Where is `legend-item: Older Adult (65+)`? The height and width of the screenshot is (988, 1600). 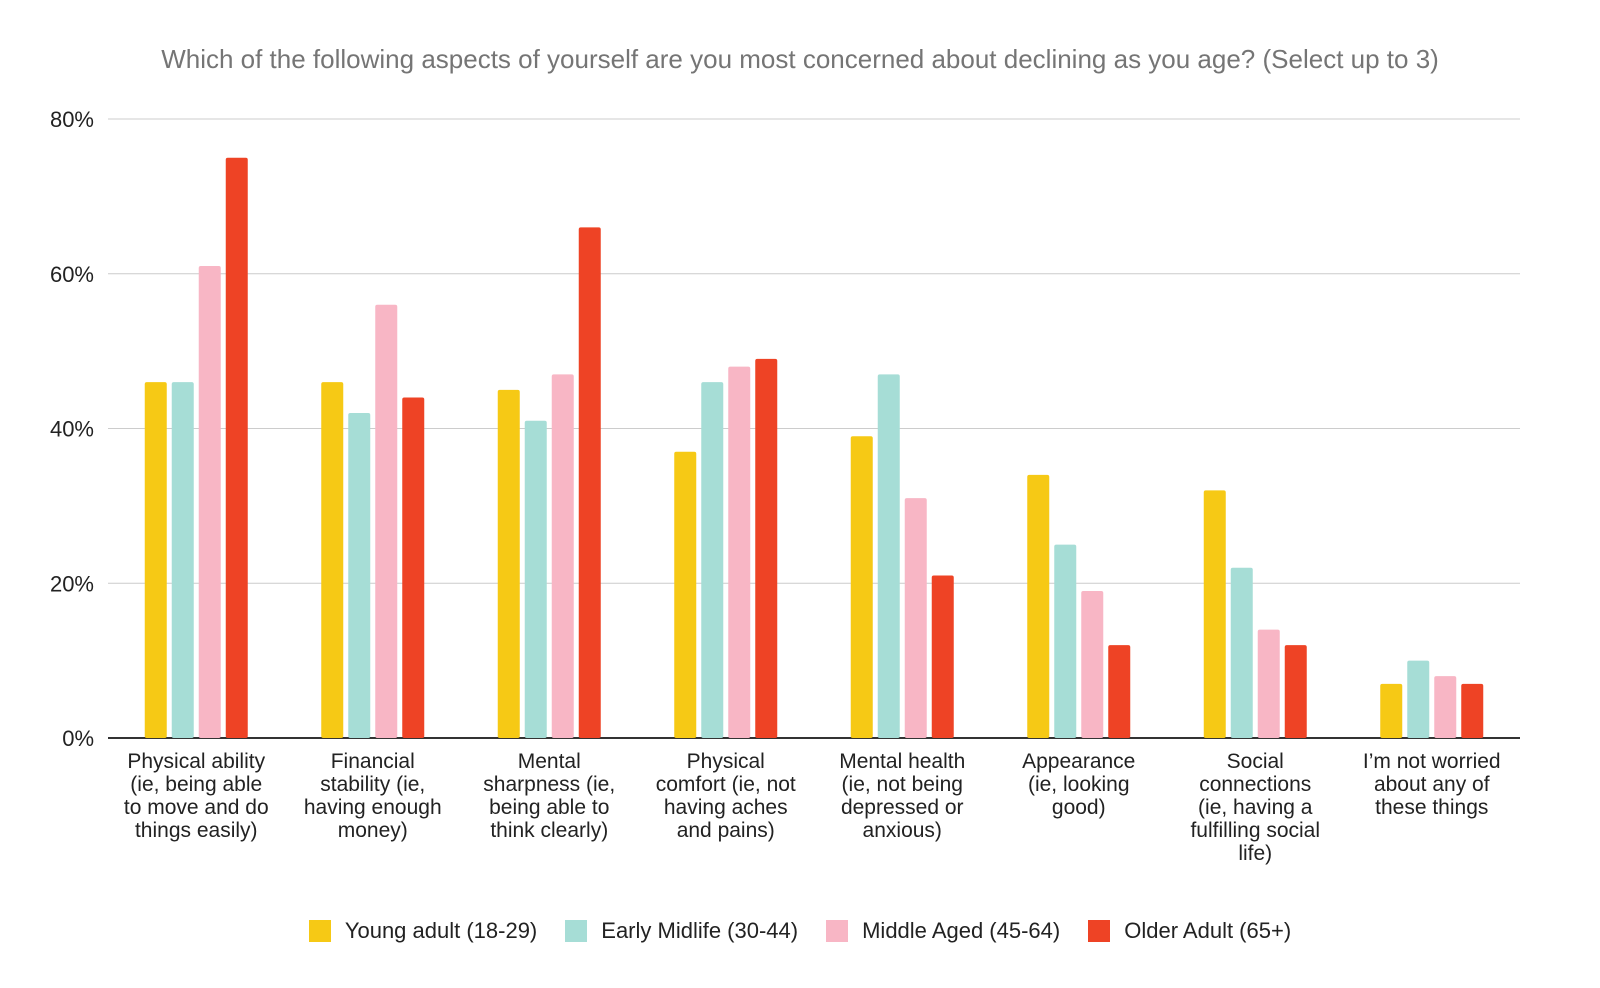 legend-item: Older Adult (65+) is located at coordinates (1189, 931).